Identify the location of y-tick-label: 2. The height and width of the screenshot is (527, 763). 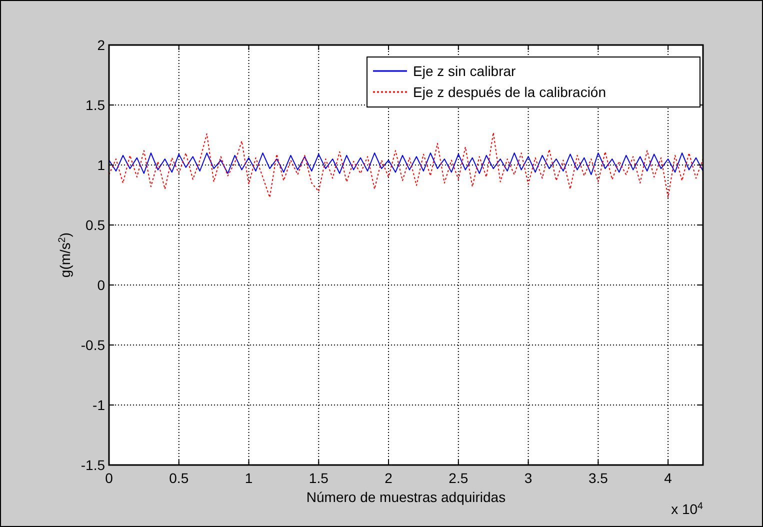
(101, 45).